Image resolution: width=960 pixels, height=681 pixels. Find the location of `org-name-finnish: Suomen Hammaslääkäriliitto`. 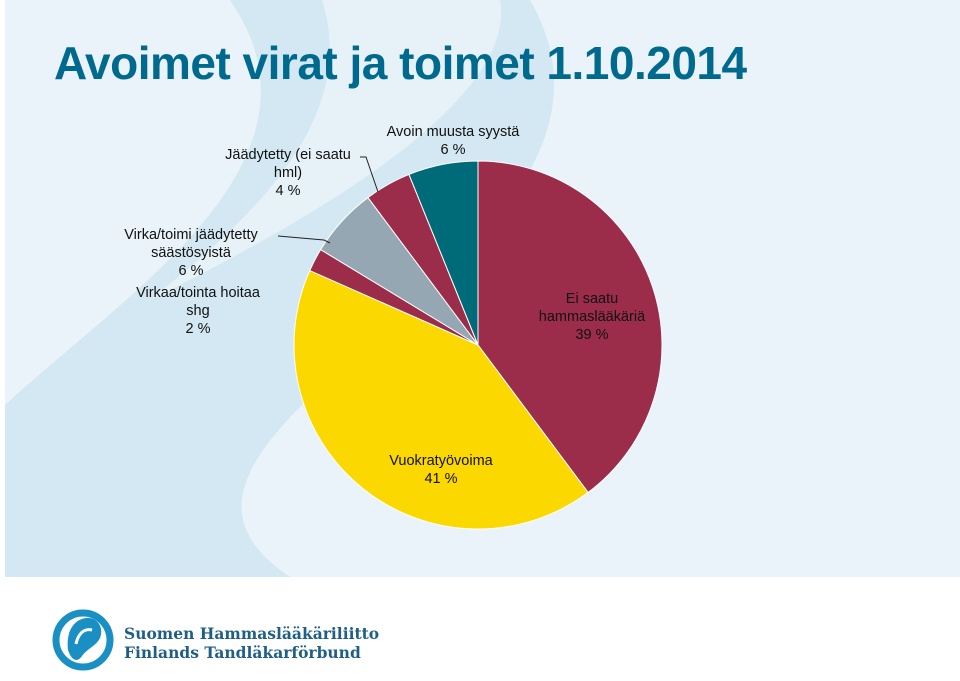

org-name-finnish: Suomen Hammaslääkäriliitto is located at coordinates (252, 633).